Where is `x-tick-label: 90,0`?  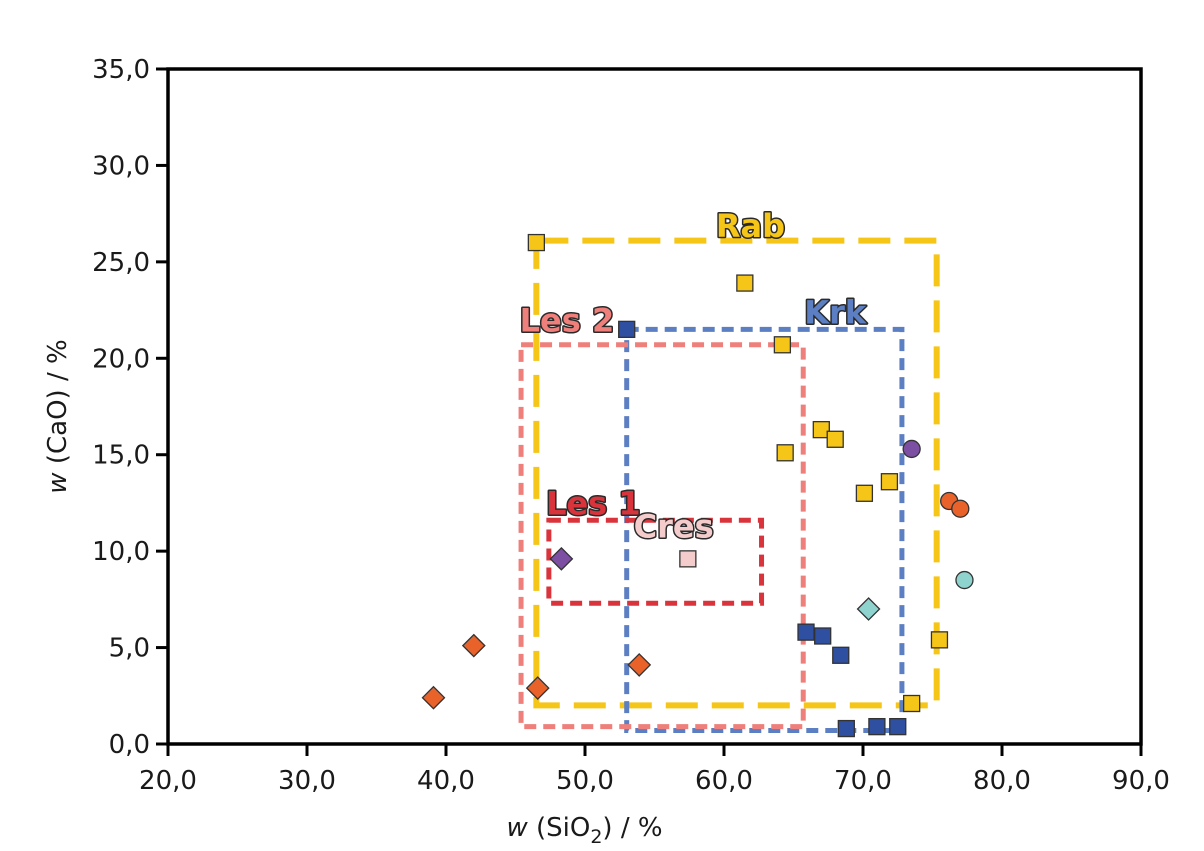 x-tick-label: 90,0 is located at coordinates (1141, 781).